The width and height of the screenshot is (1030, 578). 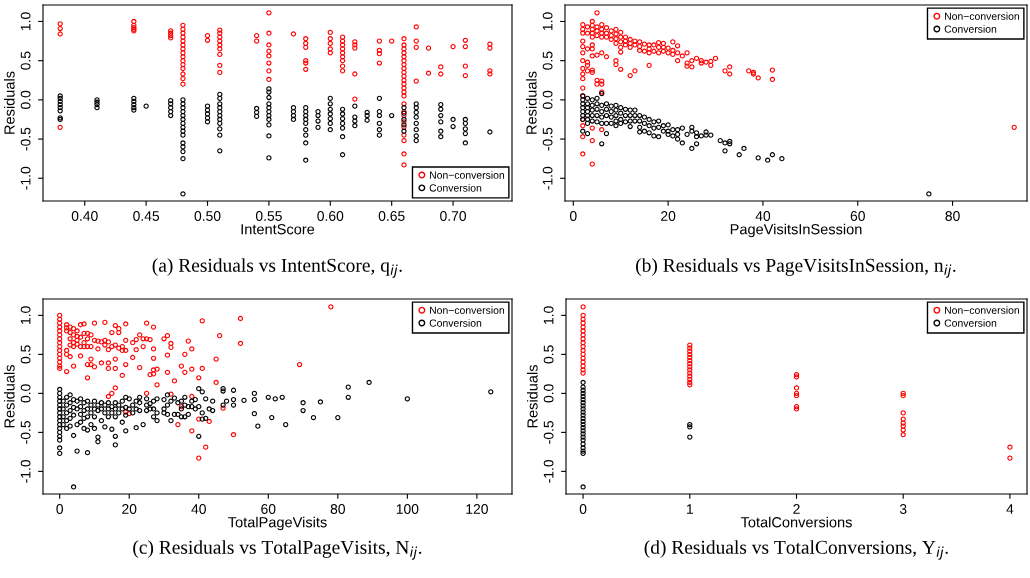 I want to click on text: (d) Residuals vs TotalConversions, Y$_{ij}$., so click(x=796, y=550).